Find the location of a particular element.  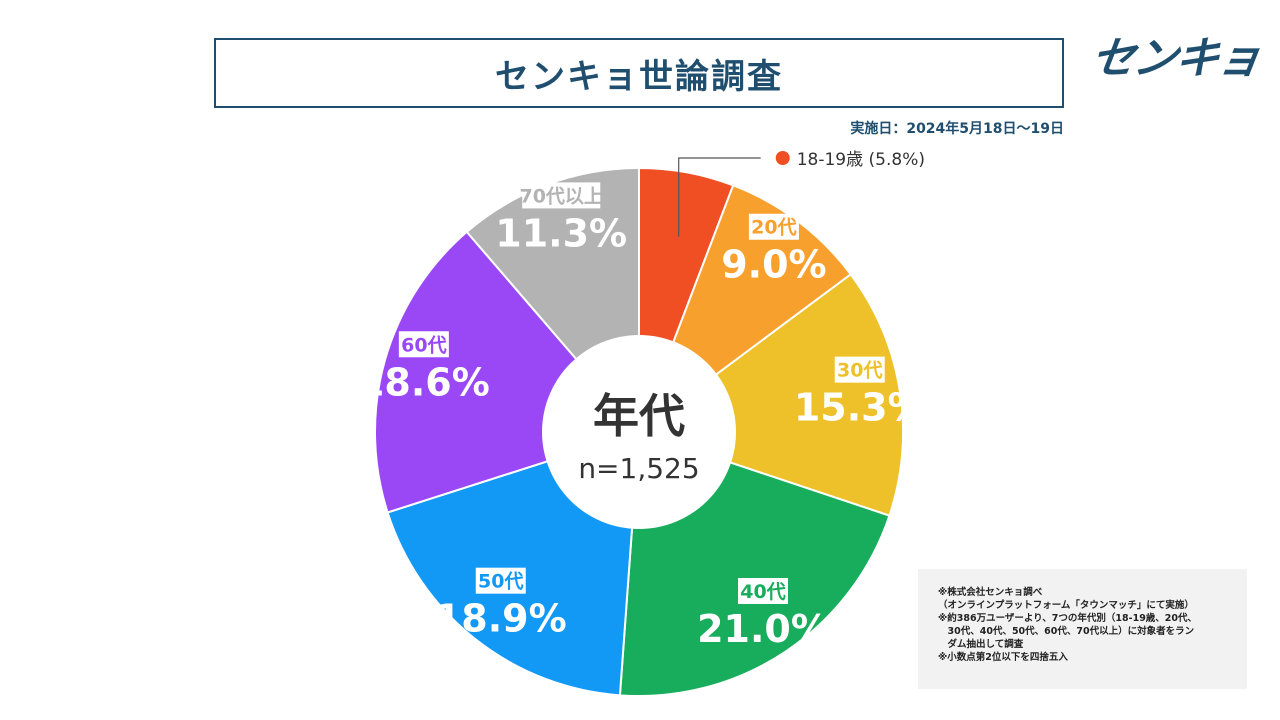

legend-dot is located at coordinates (782, 158).